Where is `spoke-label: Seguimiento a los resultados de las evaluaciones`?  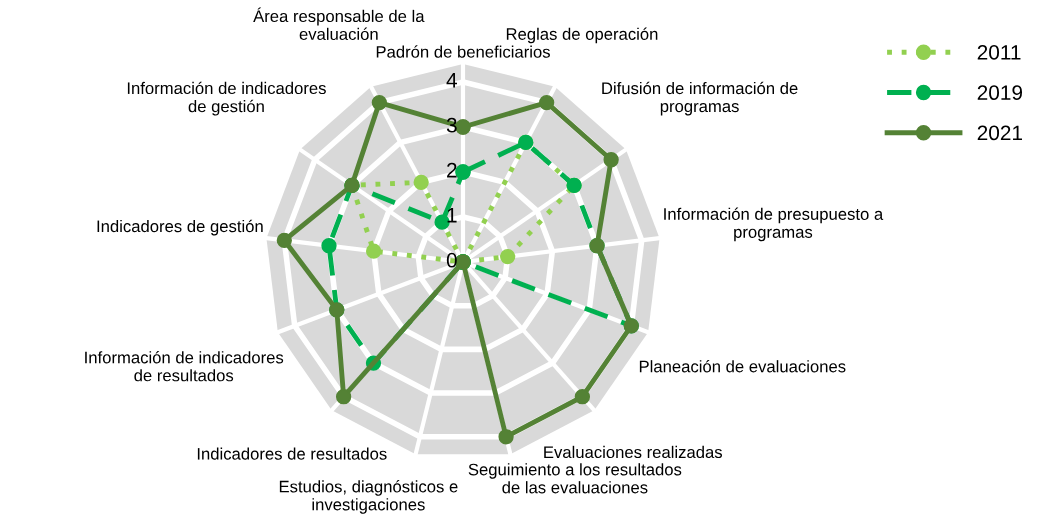
spoke-label: Seguimiento a los resultados de las evaluaciones is located at coordinates (575, 478).